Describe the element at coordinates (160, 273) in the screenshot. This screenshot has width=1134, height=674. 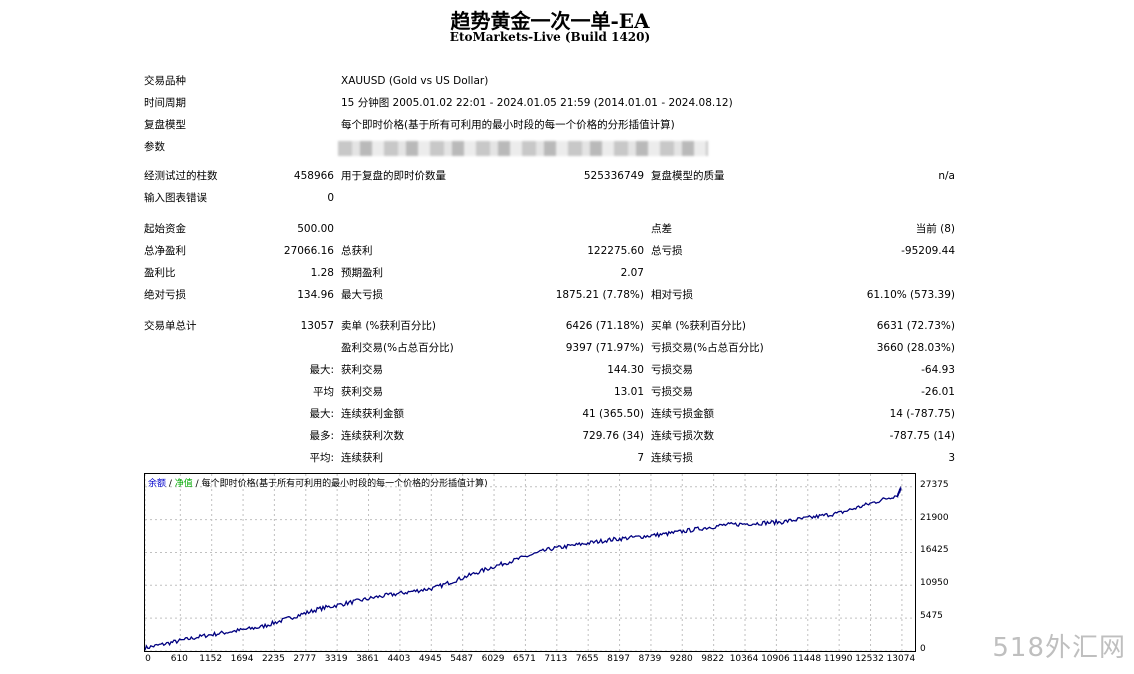
I see `profit-factor-label: 盈利比` at that location.